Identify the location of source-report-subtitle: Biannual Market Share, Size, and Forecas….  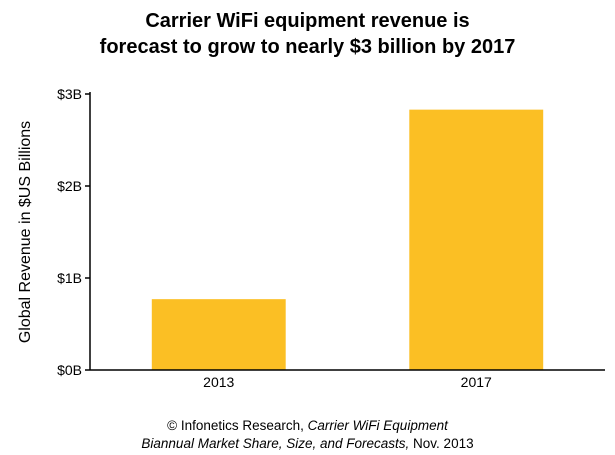
(275, 443).